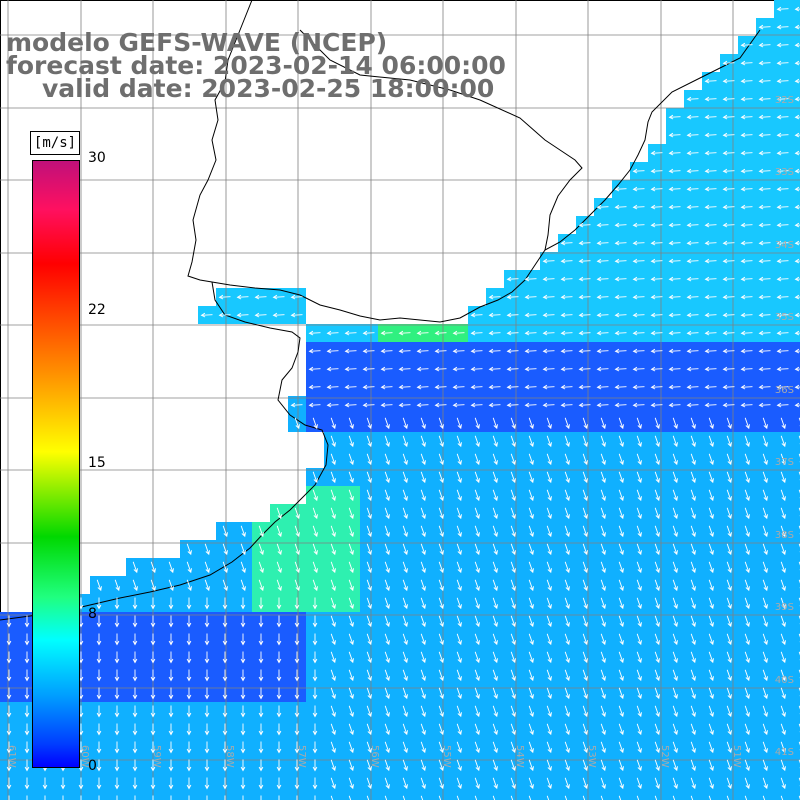  I want to click on colorbar-unit: [m/s], so click(55, 143).